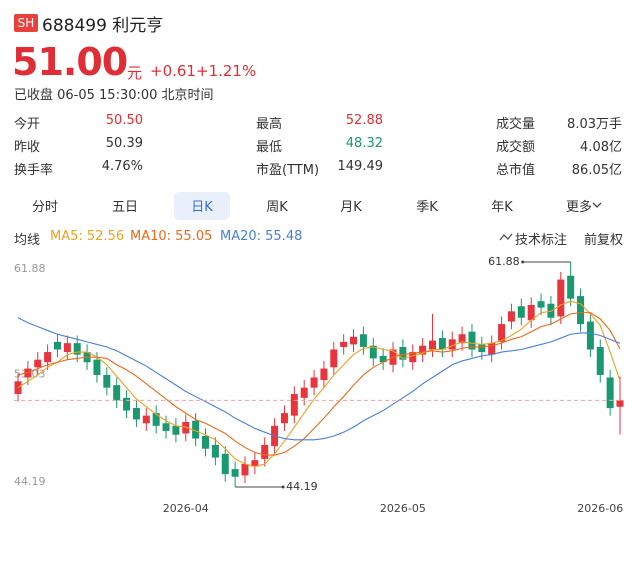 This screenshot has width=638, height=580. What do you see at coordinates (87, 236) in the screenshot?
I see `legend-item: MA5: 52.56` at bounding box center [87, 236].